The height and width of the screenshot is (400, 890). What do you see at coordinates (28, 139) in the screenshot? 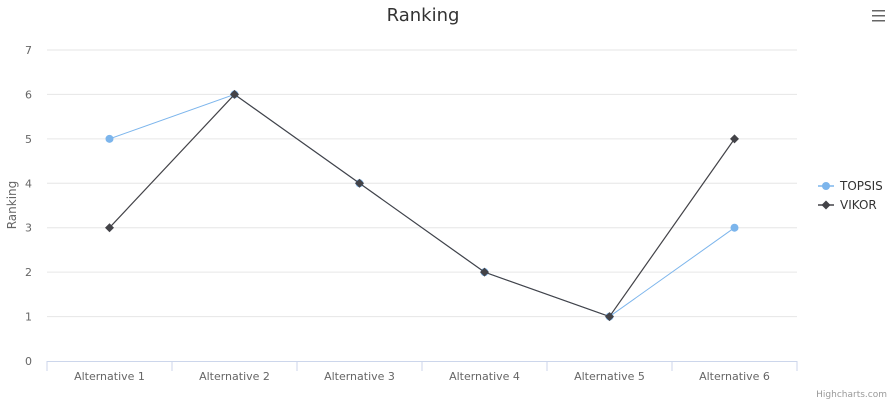
I see `y-tick-label: 5` at bounding box center [28, 139].